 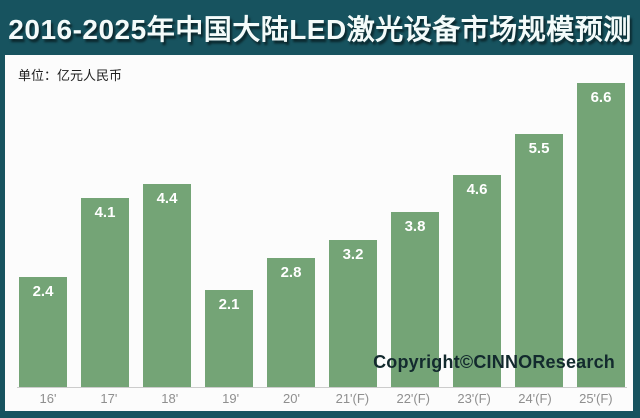 What do you see at coordinates (43, 291) in the screenshot?
I see `bar-value-label: 2.4` at bounding box center [43, 291].